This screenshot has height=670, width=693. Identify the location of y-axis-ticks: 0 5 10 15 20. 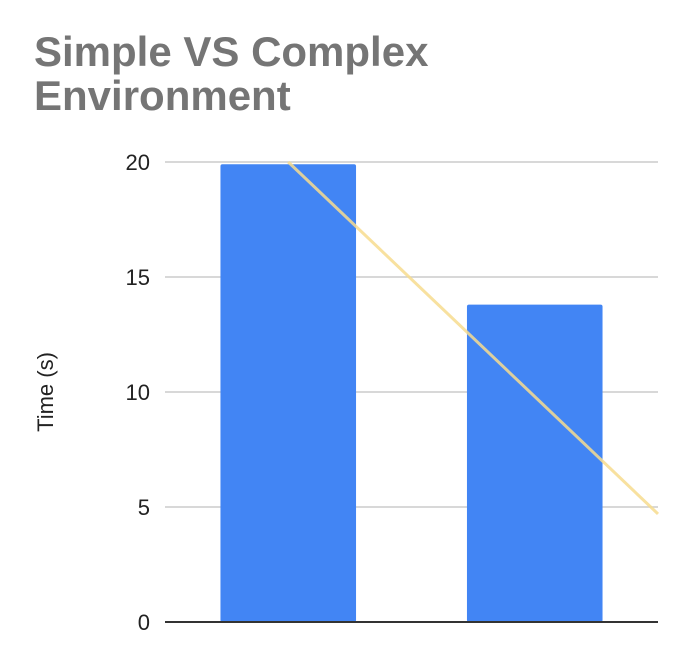
(138, 392).